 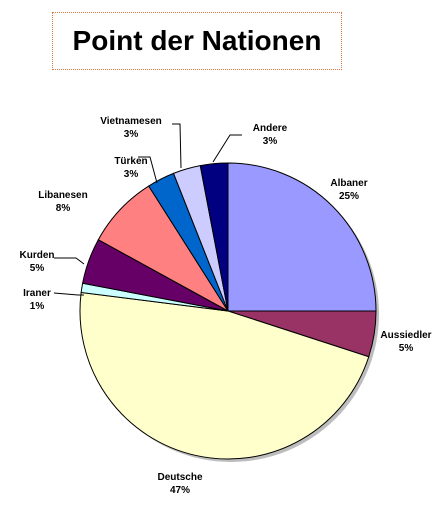 What do you see at coordinates (68, 294) in the screenshot?
I see `leader-line-iraner` at bounding box center [68, 294].